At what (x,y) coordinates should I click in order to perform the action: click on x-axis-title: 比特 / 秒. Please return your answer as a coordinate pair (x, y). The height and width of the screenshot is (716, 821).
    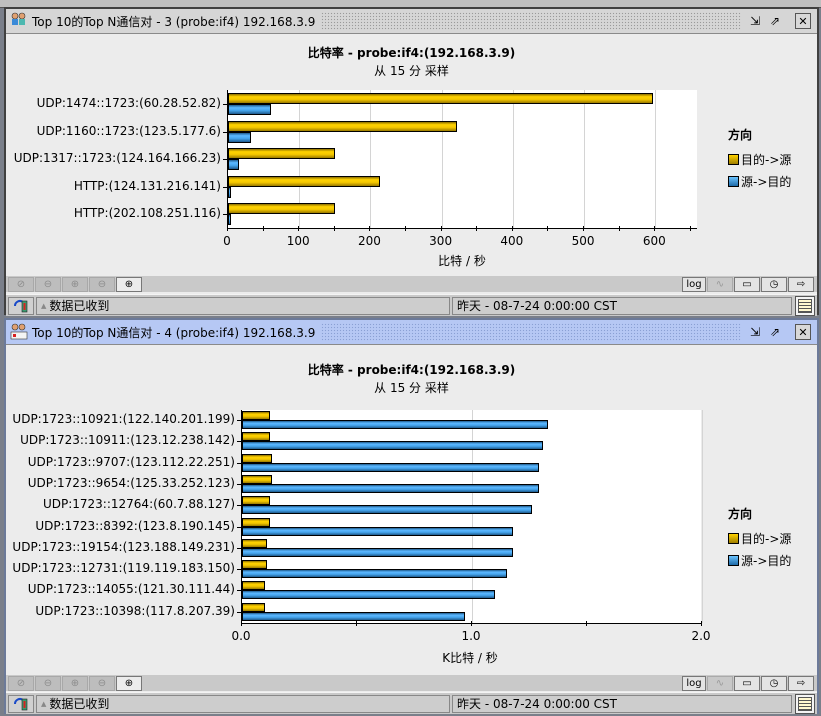
    Looking at the image, I should click on (462, 261).